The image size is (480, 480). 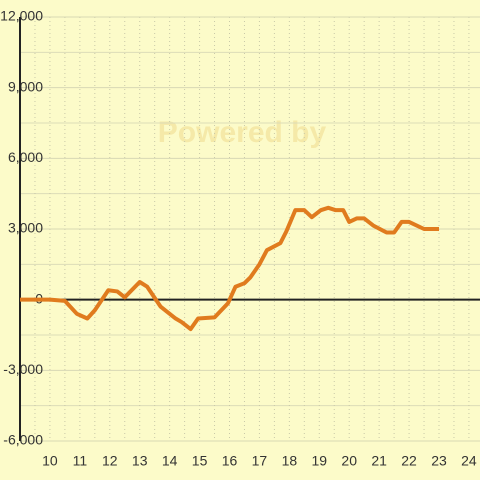 I want to click on x-tick-label: 13, so click(x=140, y=461).